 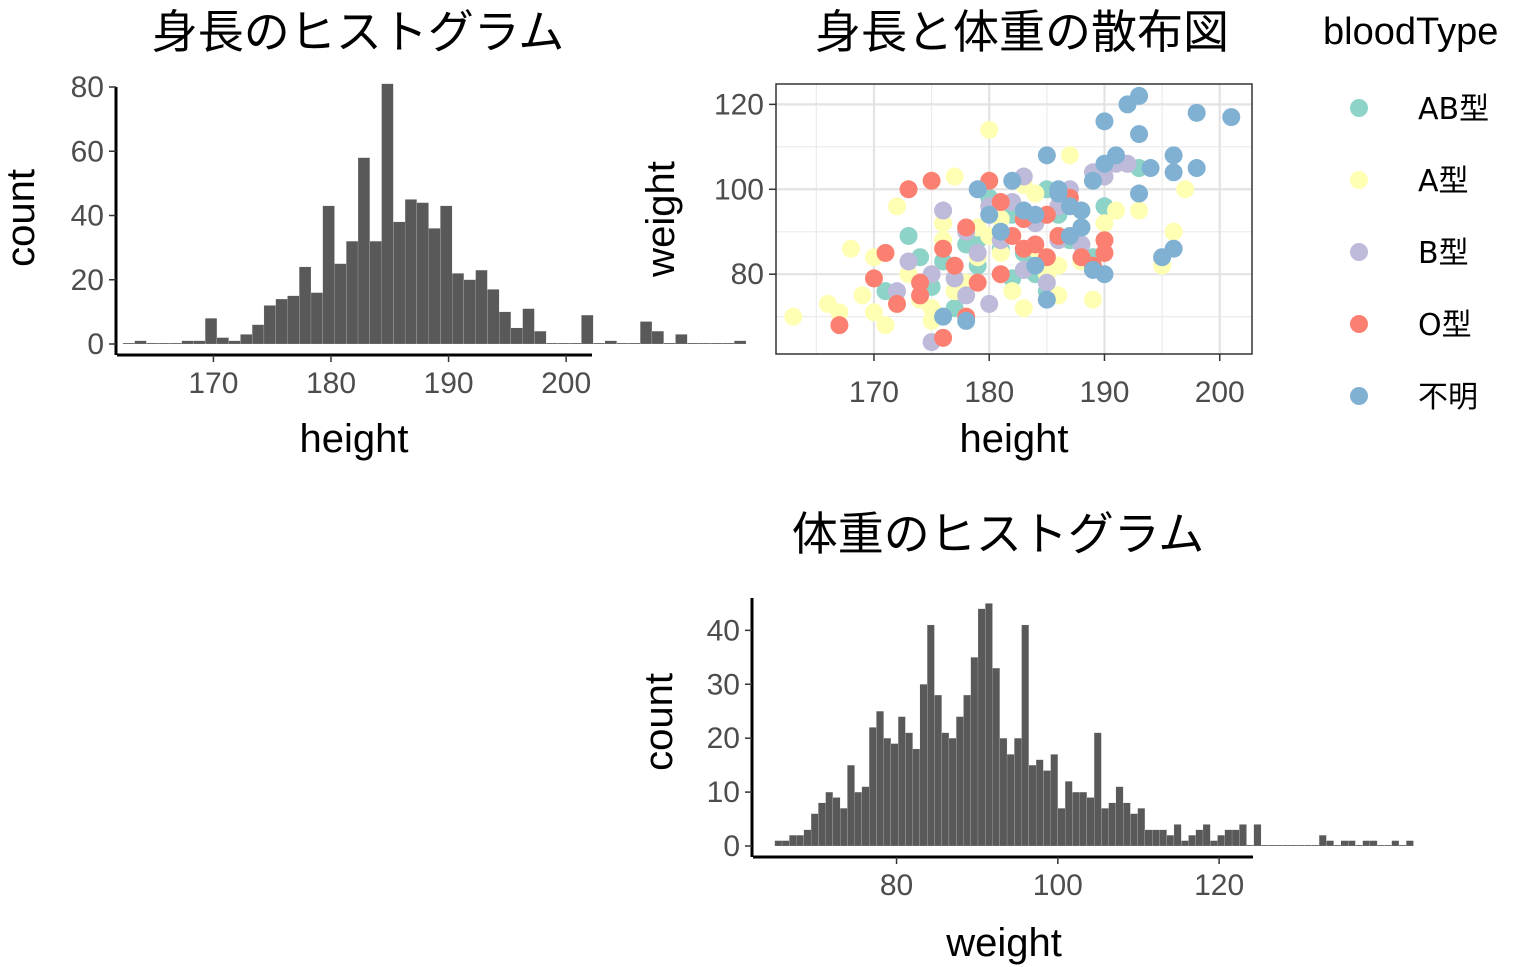 I want to click on legend-label: A型, so click(x=1443, y=181).